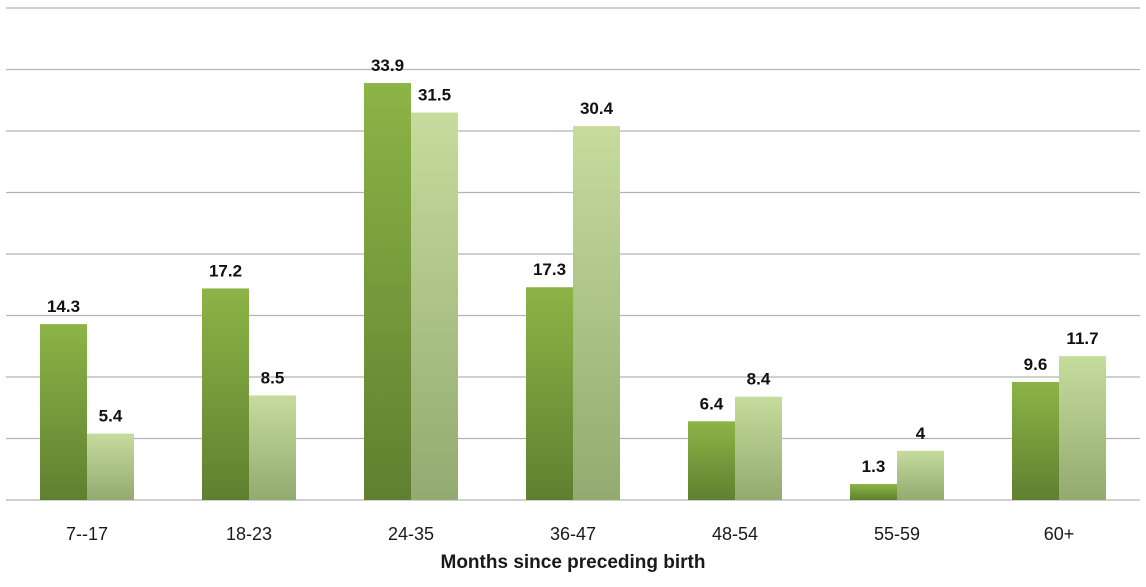 The image size is (1146, 587). I want to click on data-label-series2-24-35: 31.5, so click(434, 95).